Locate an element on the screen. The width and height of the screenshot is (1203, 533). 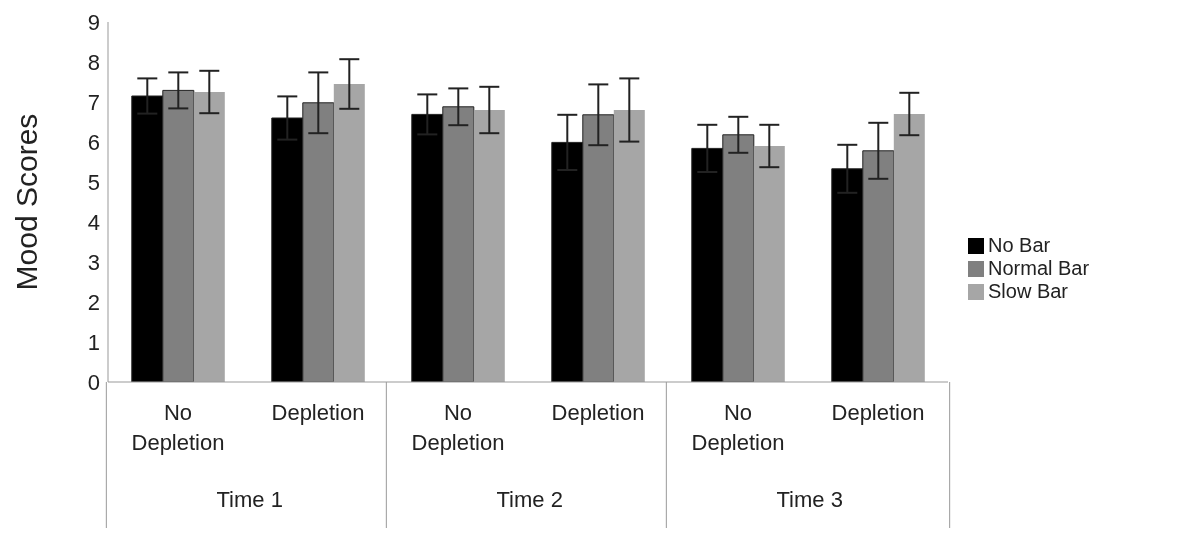
y-tick-label: 2 is located at coordinates (93, 302).